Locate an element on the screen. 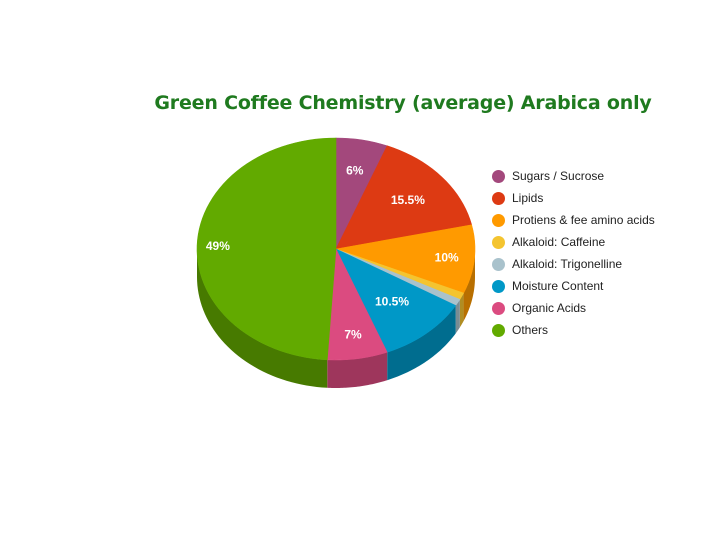 Image resolution: width=723 pixels, height=542 pixels. pie-data-labels: 6% 15.5% 10% 10.5% 7% 49% is located at coordinates (332, 253).